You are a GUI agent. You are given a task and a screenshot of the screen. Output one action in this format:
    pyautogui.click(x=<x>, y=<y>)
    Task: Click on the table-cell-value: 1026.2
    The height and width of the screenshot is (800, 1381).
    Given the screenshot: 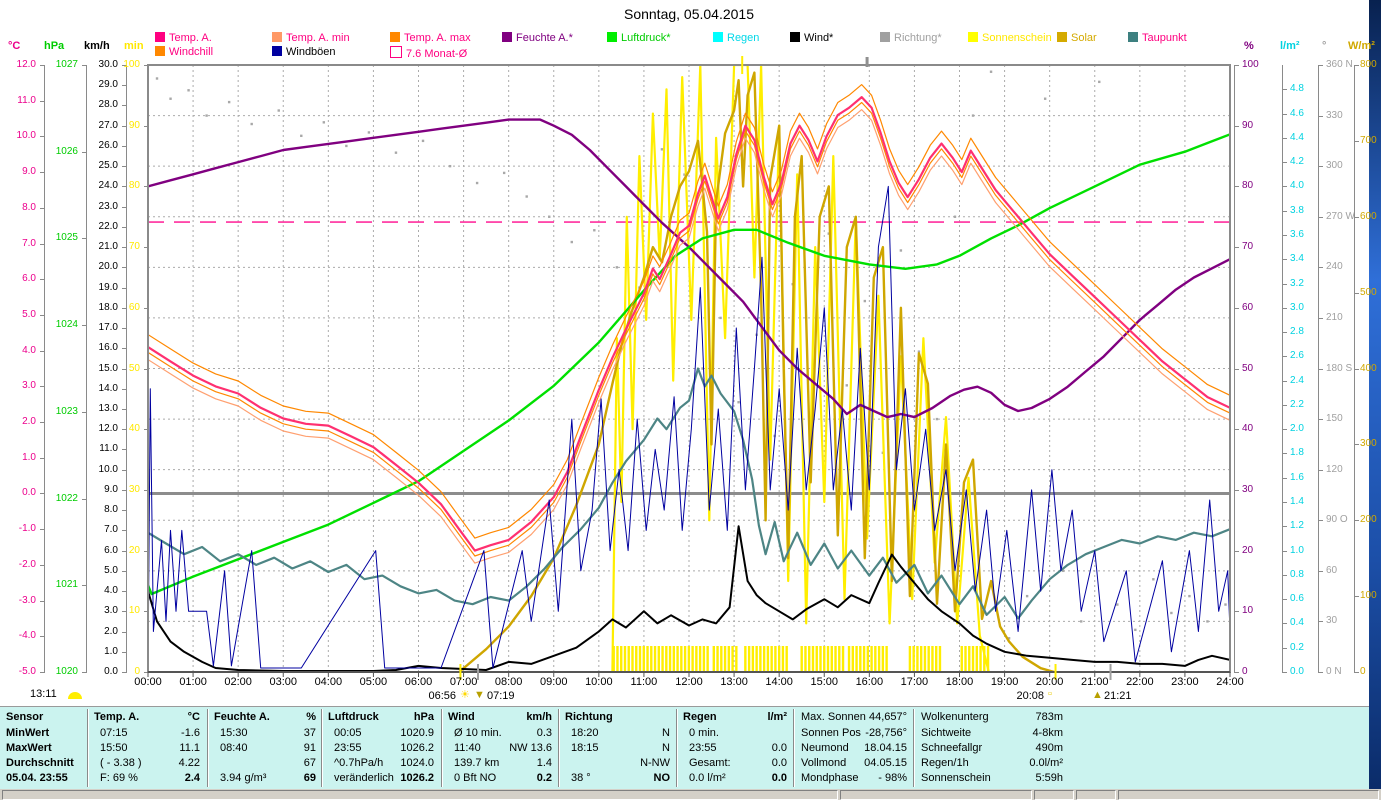 What is the action you would take?
    pyautogui.click(x=417, y=778)
    